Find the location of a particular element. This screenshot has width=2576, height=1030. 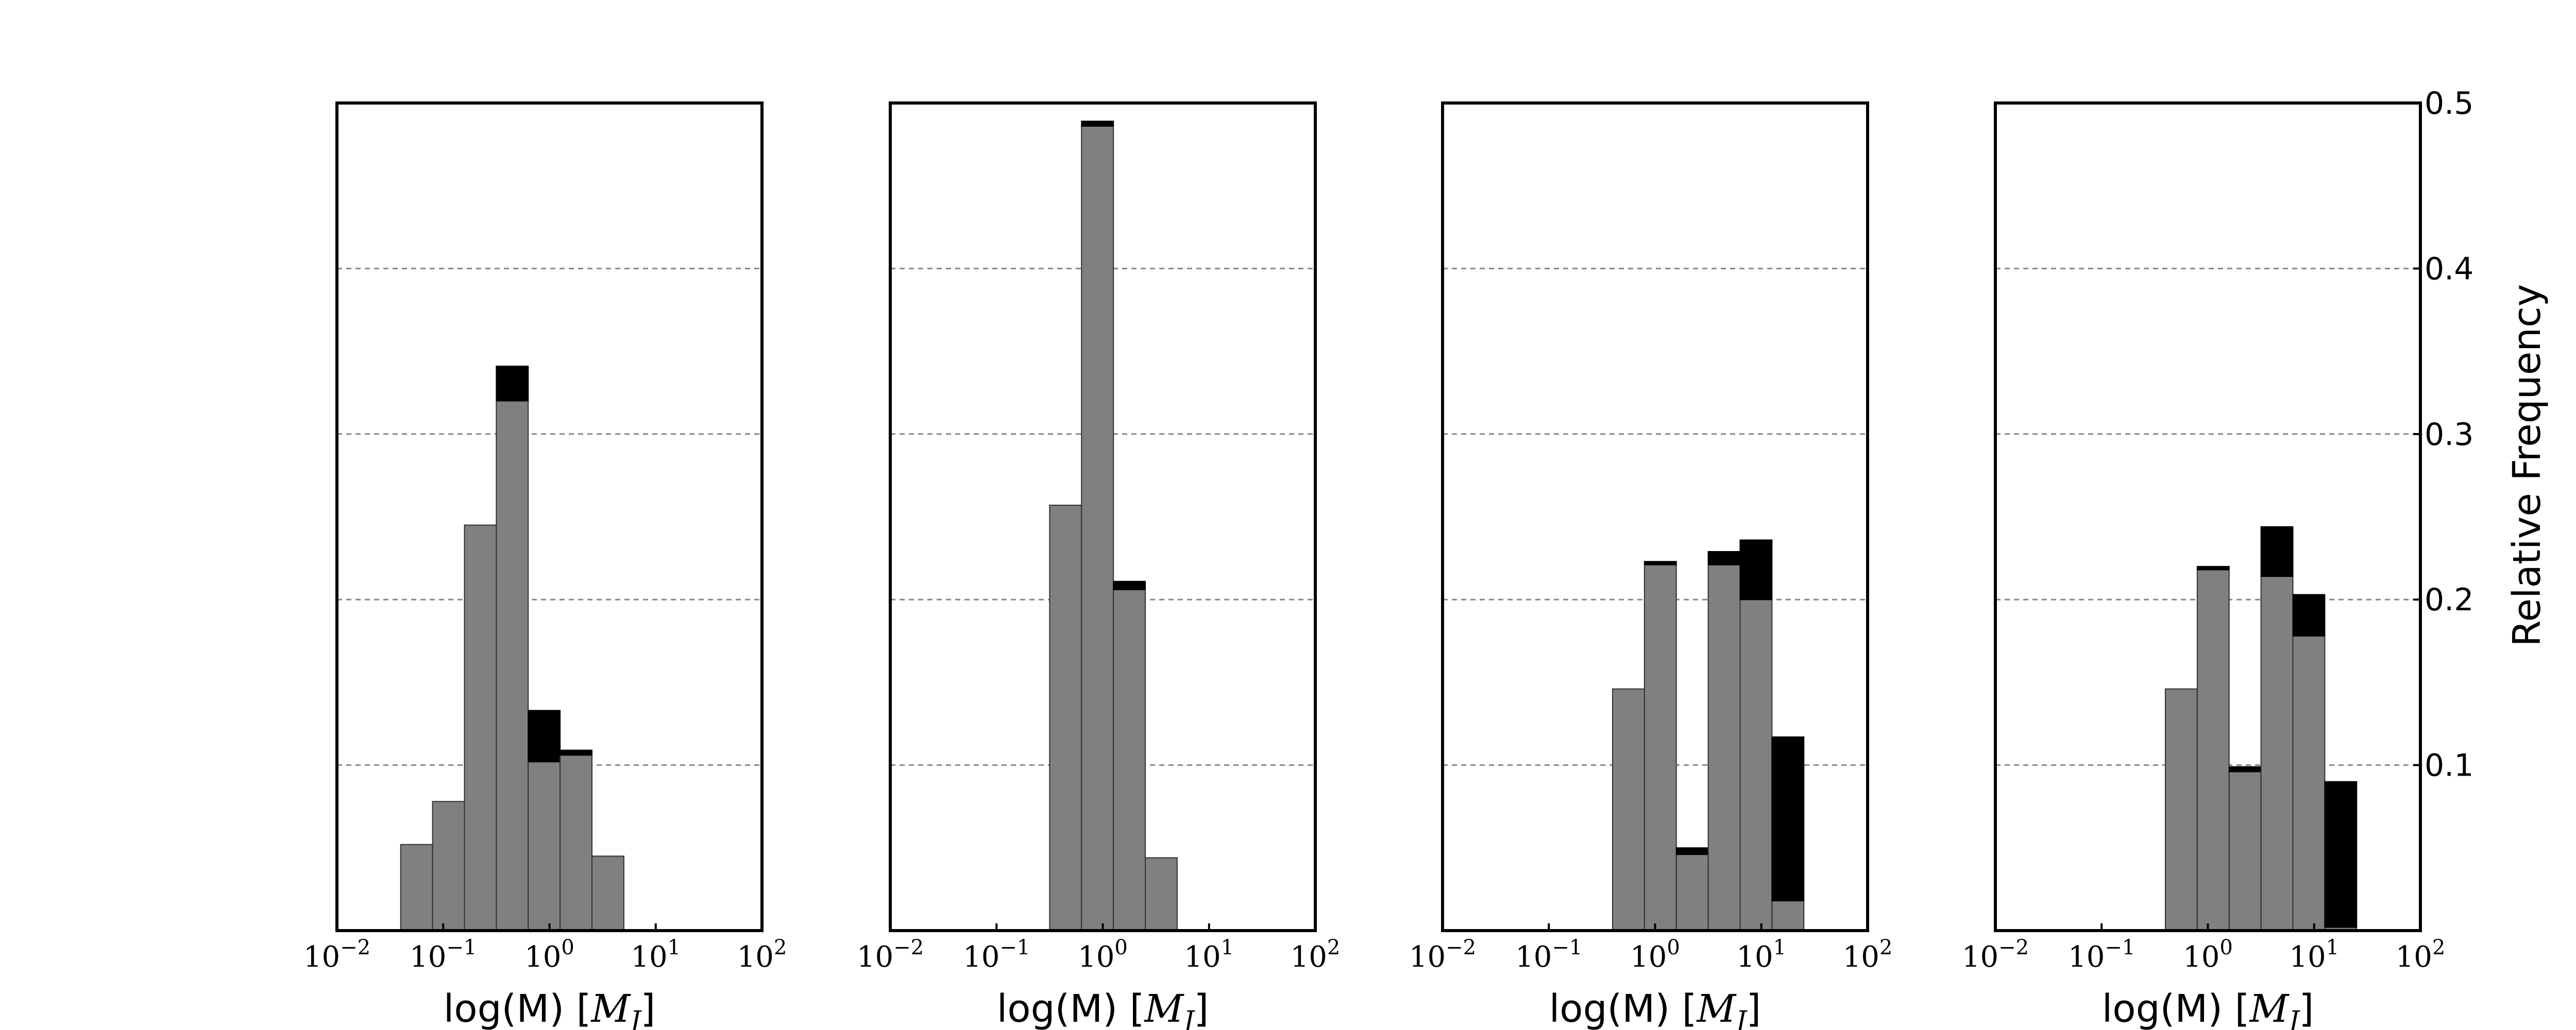

y-tick-label: 0.5 is located at coordinates (2449, 103).